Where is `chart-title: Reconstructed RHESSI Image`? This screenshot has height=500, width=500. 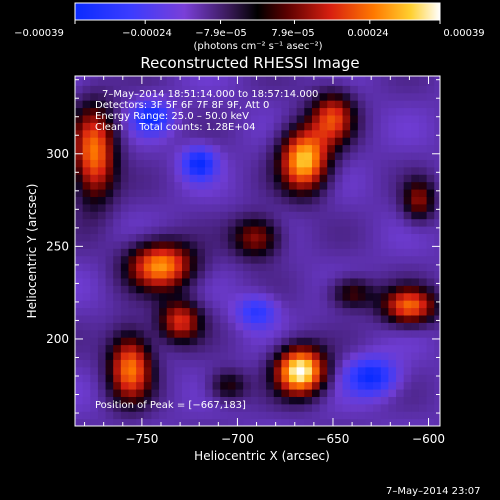 chart-title: Reconstructed RHESSI Image is located at coordinates (249, 63).